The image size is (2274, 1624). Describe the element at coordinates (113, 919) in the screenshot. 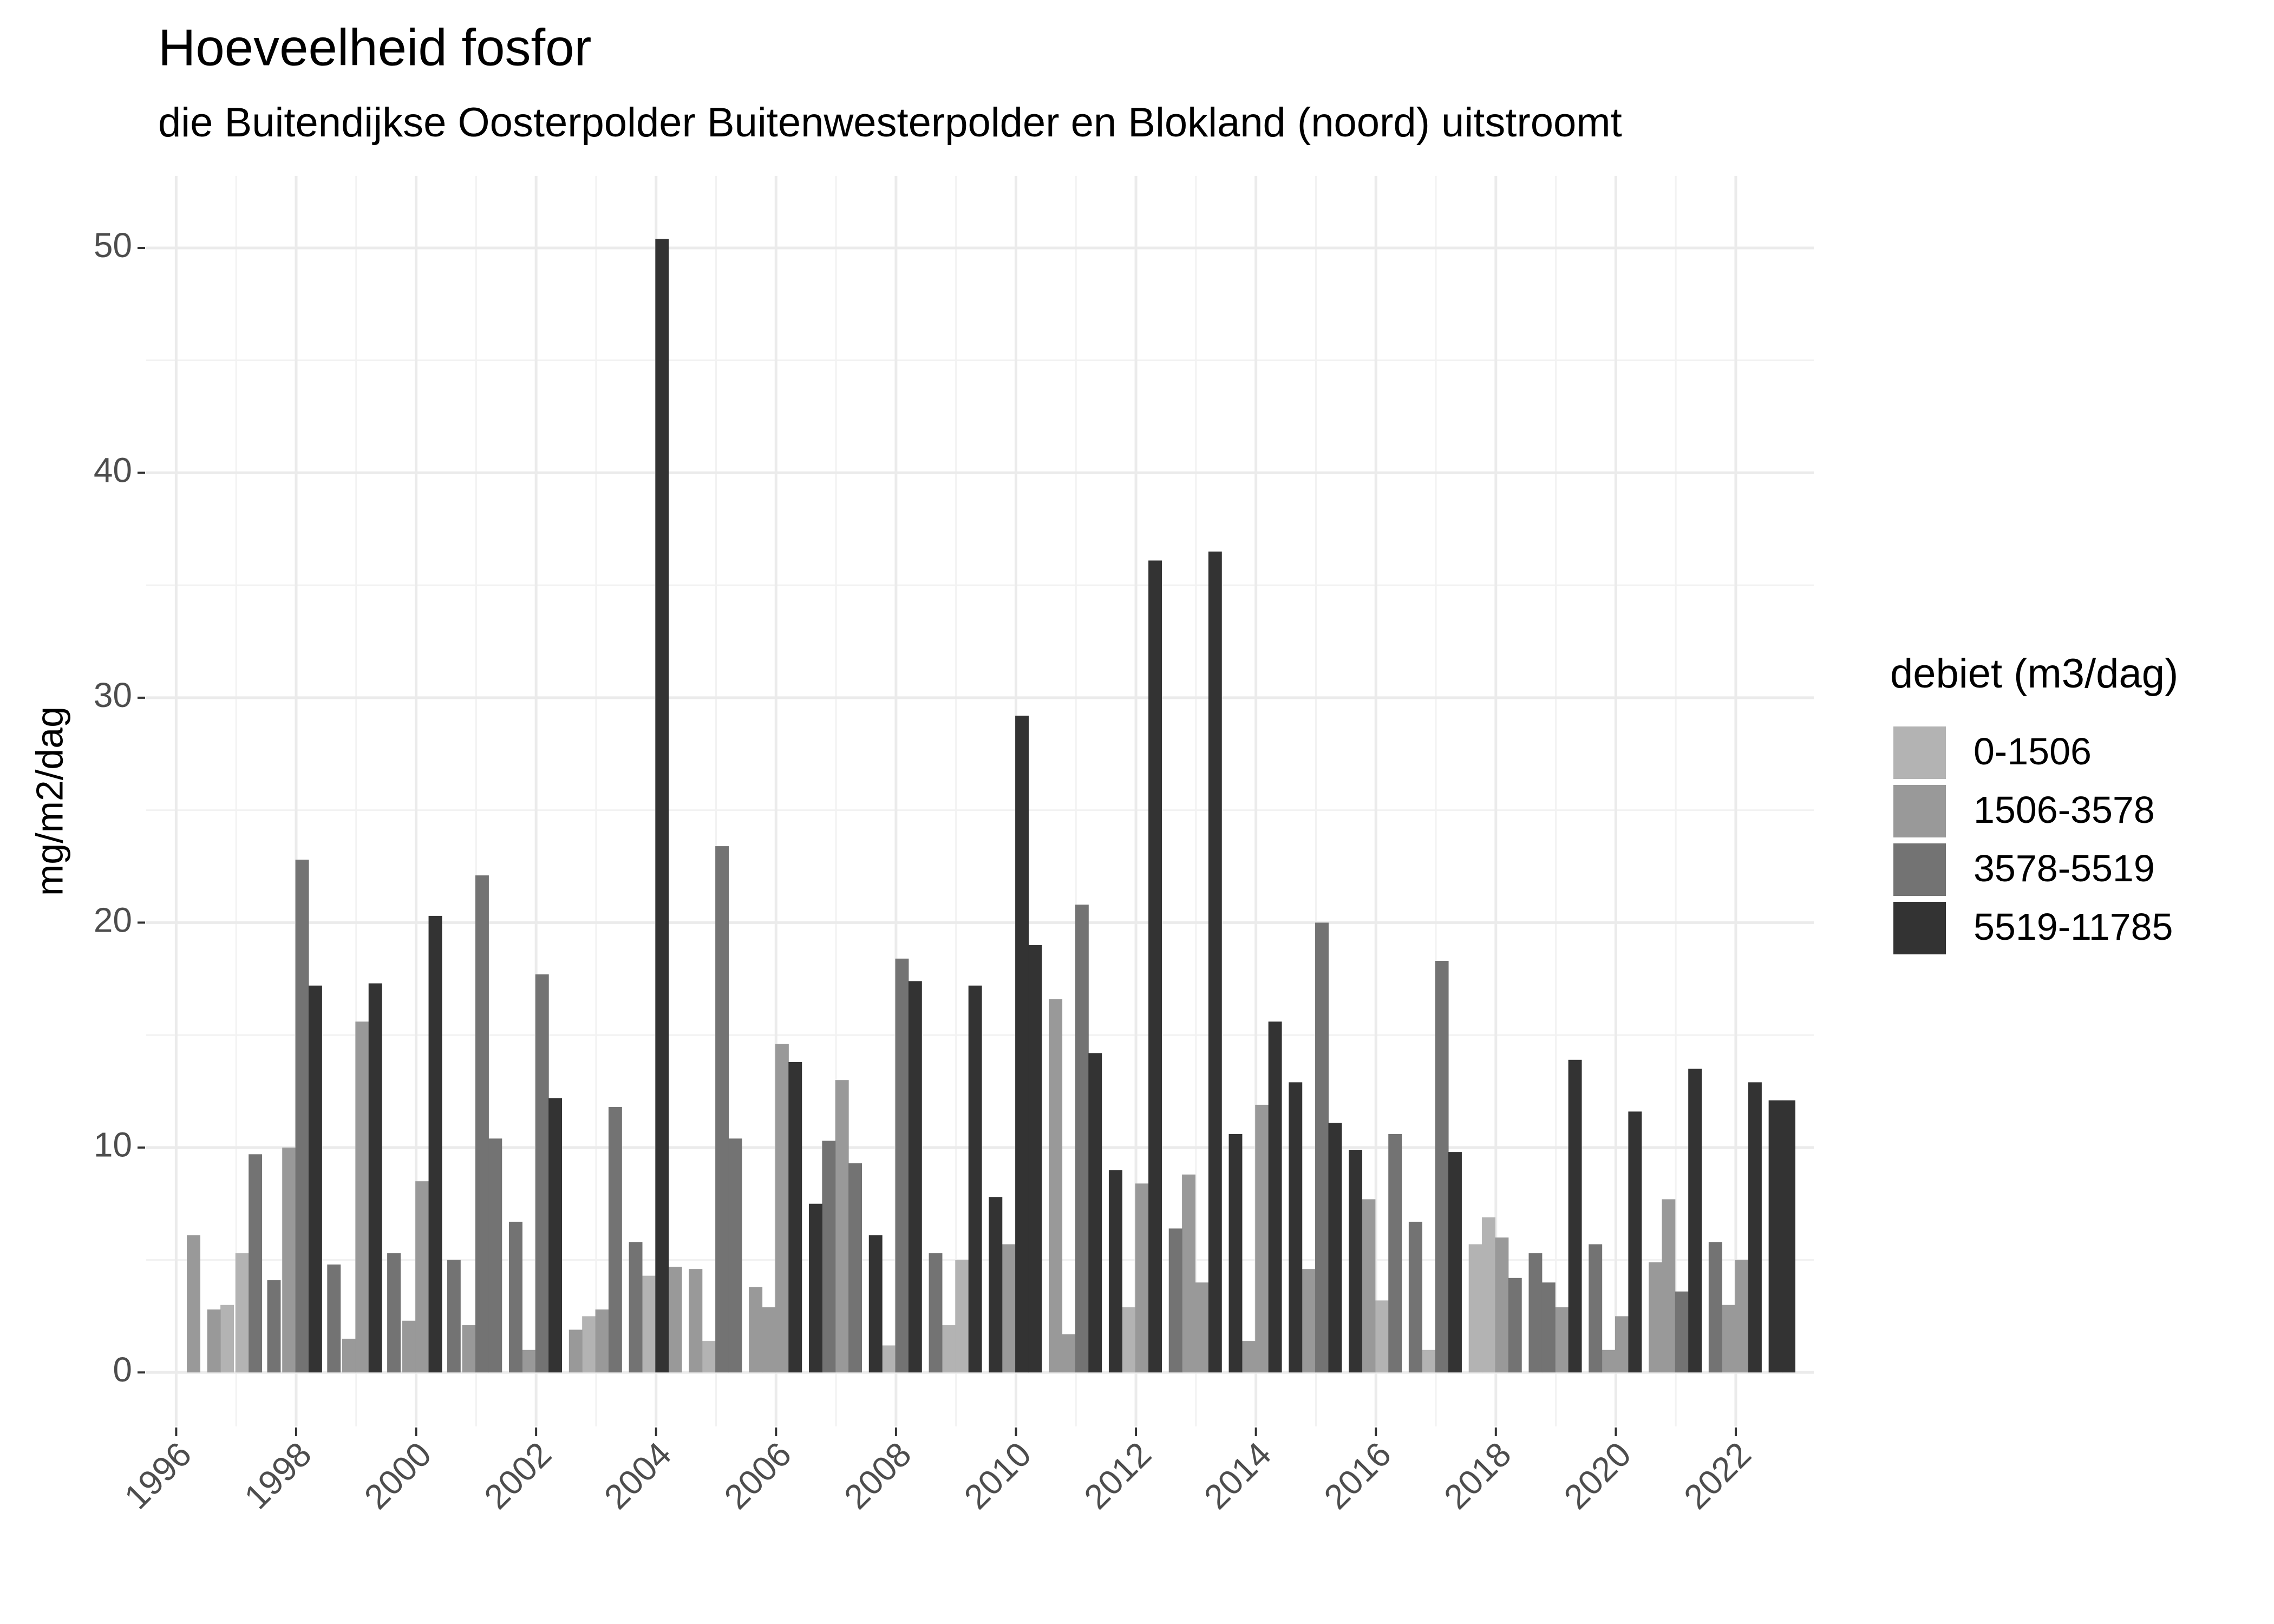

I see `y-tick-label: 20` at that location.